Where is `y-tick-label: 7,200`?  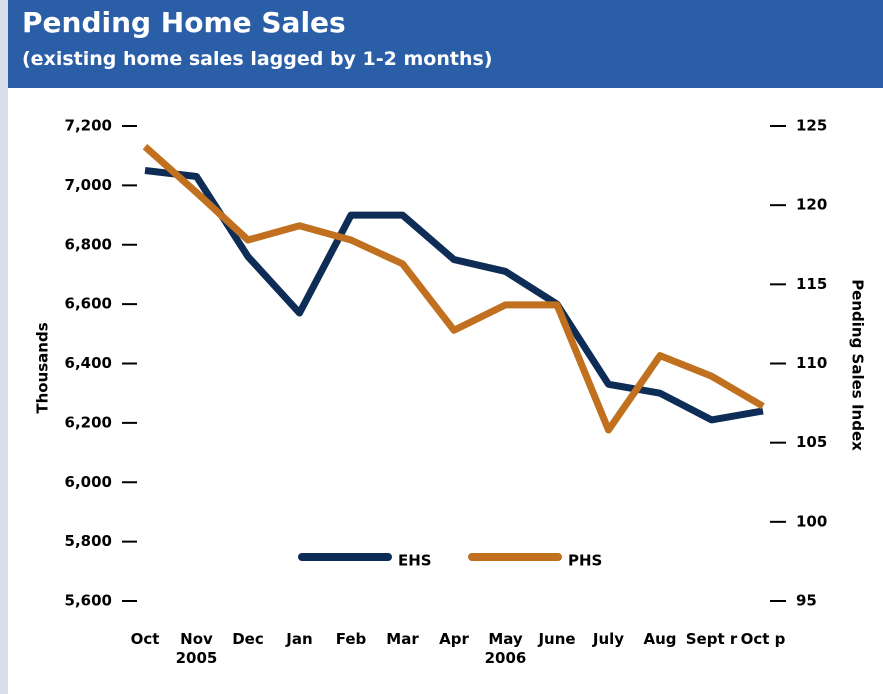 y-tick-label: 7,200 is located at coordinates (88, 126).